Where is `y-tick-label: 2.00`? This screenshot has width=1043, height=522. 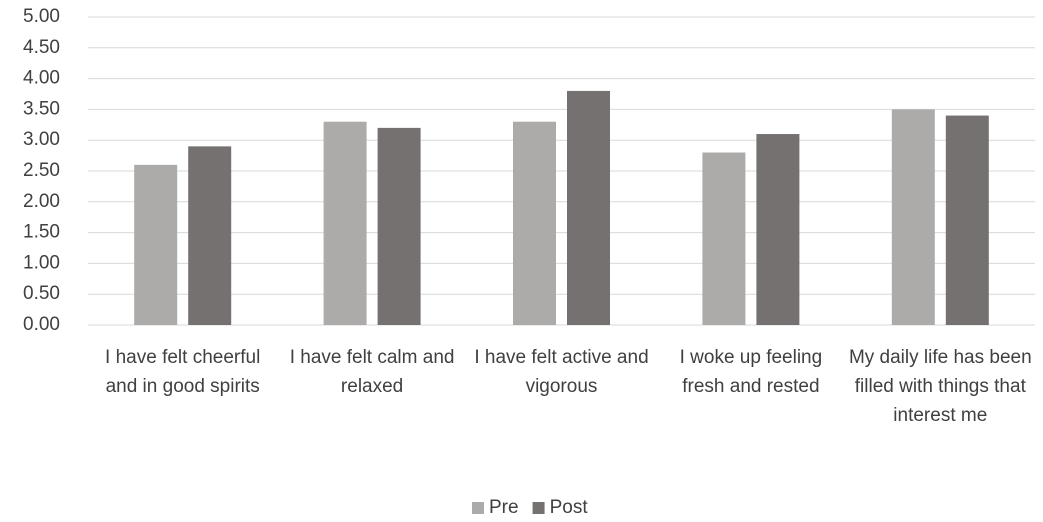
y-tick-label: 2.00 is located at coordinates (41, 201).